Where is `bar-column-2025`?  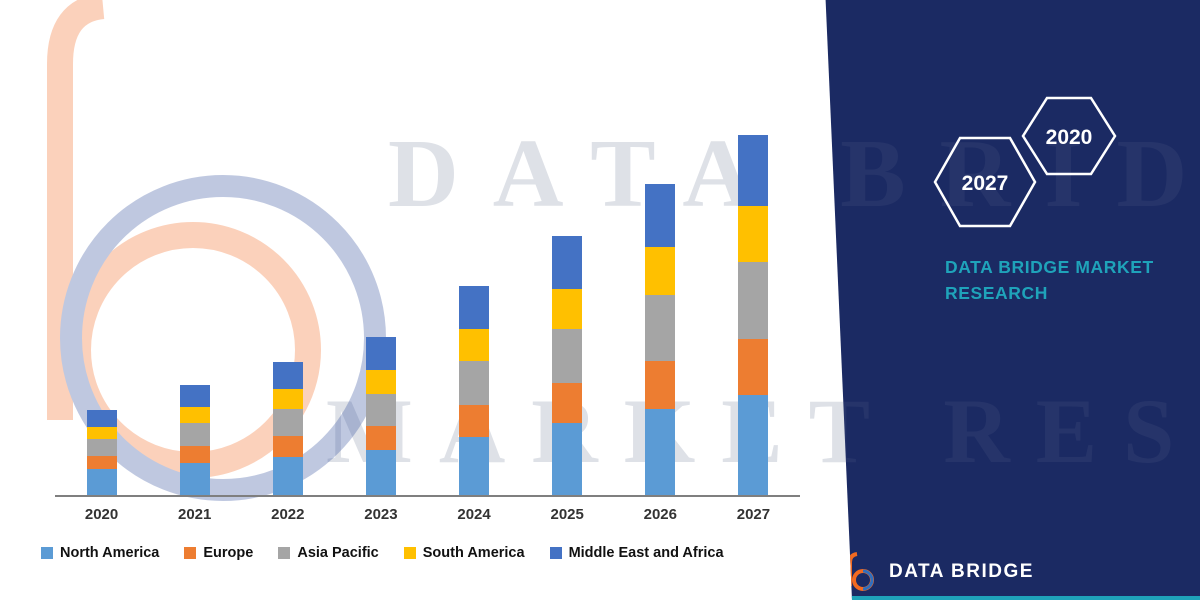 bar-column-2025 is located at coordinates (567, 307).